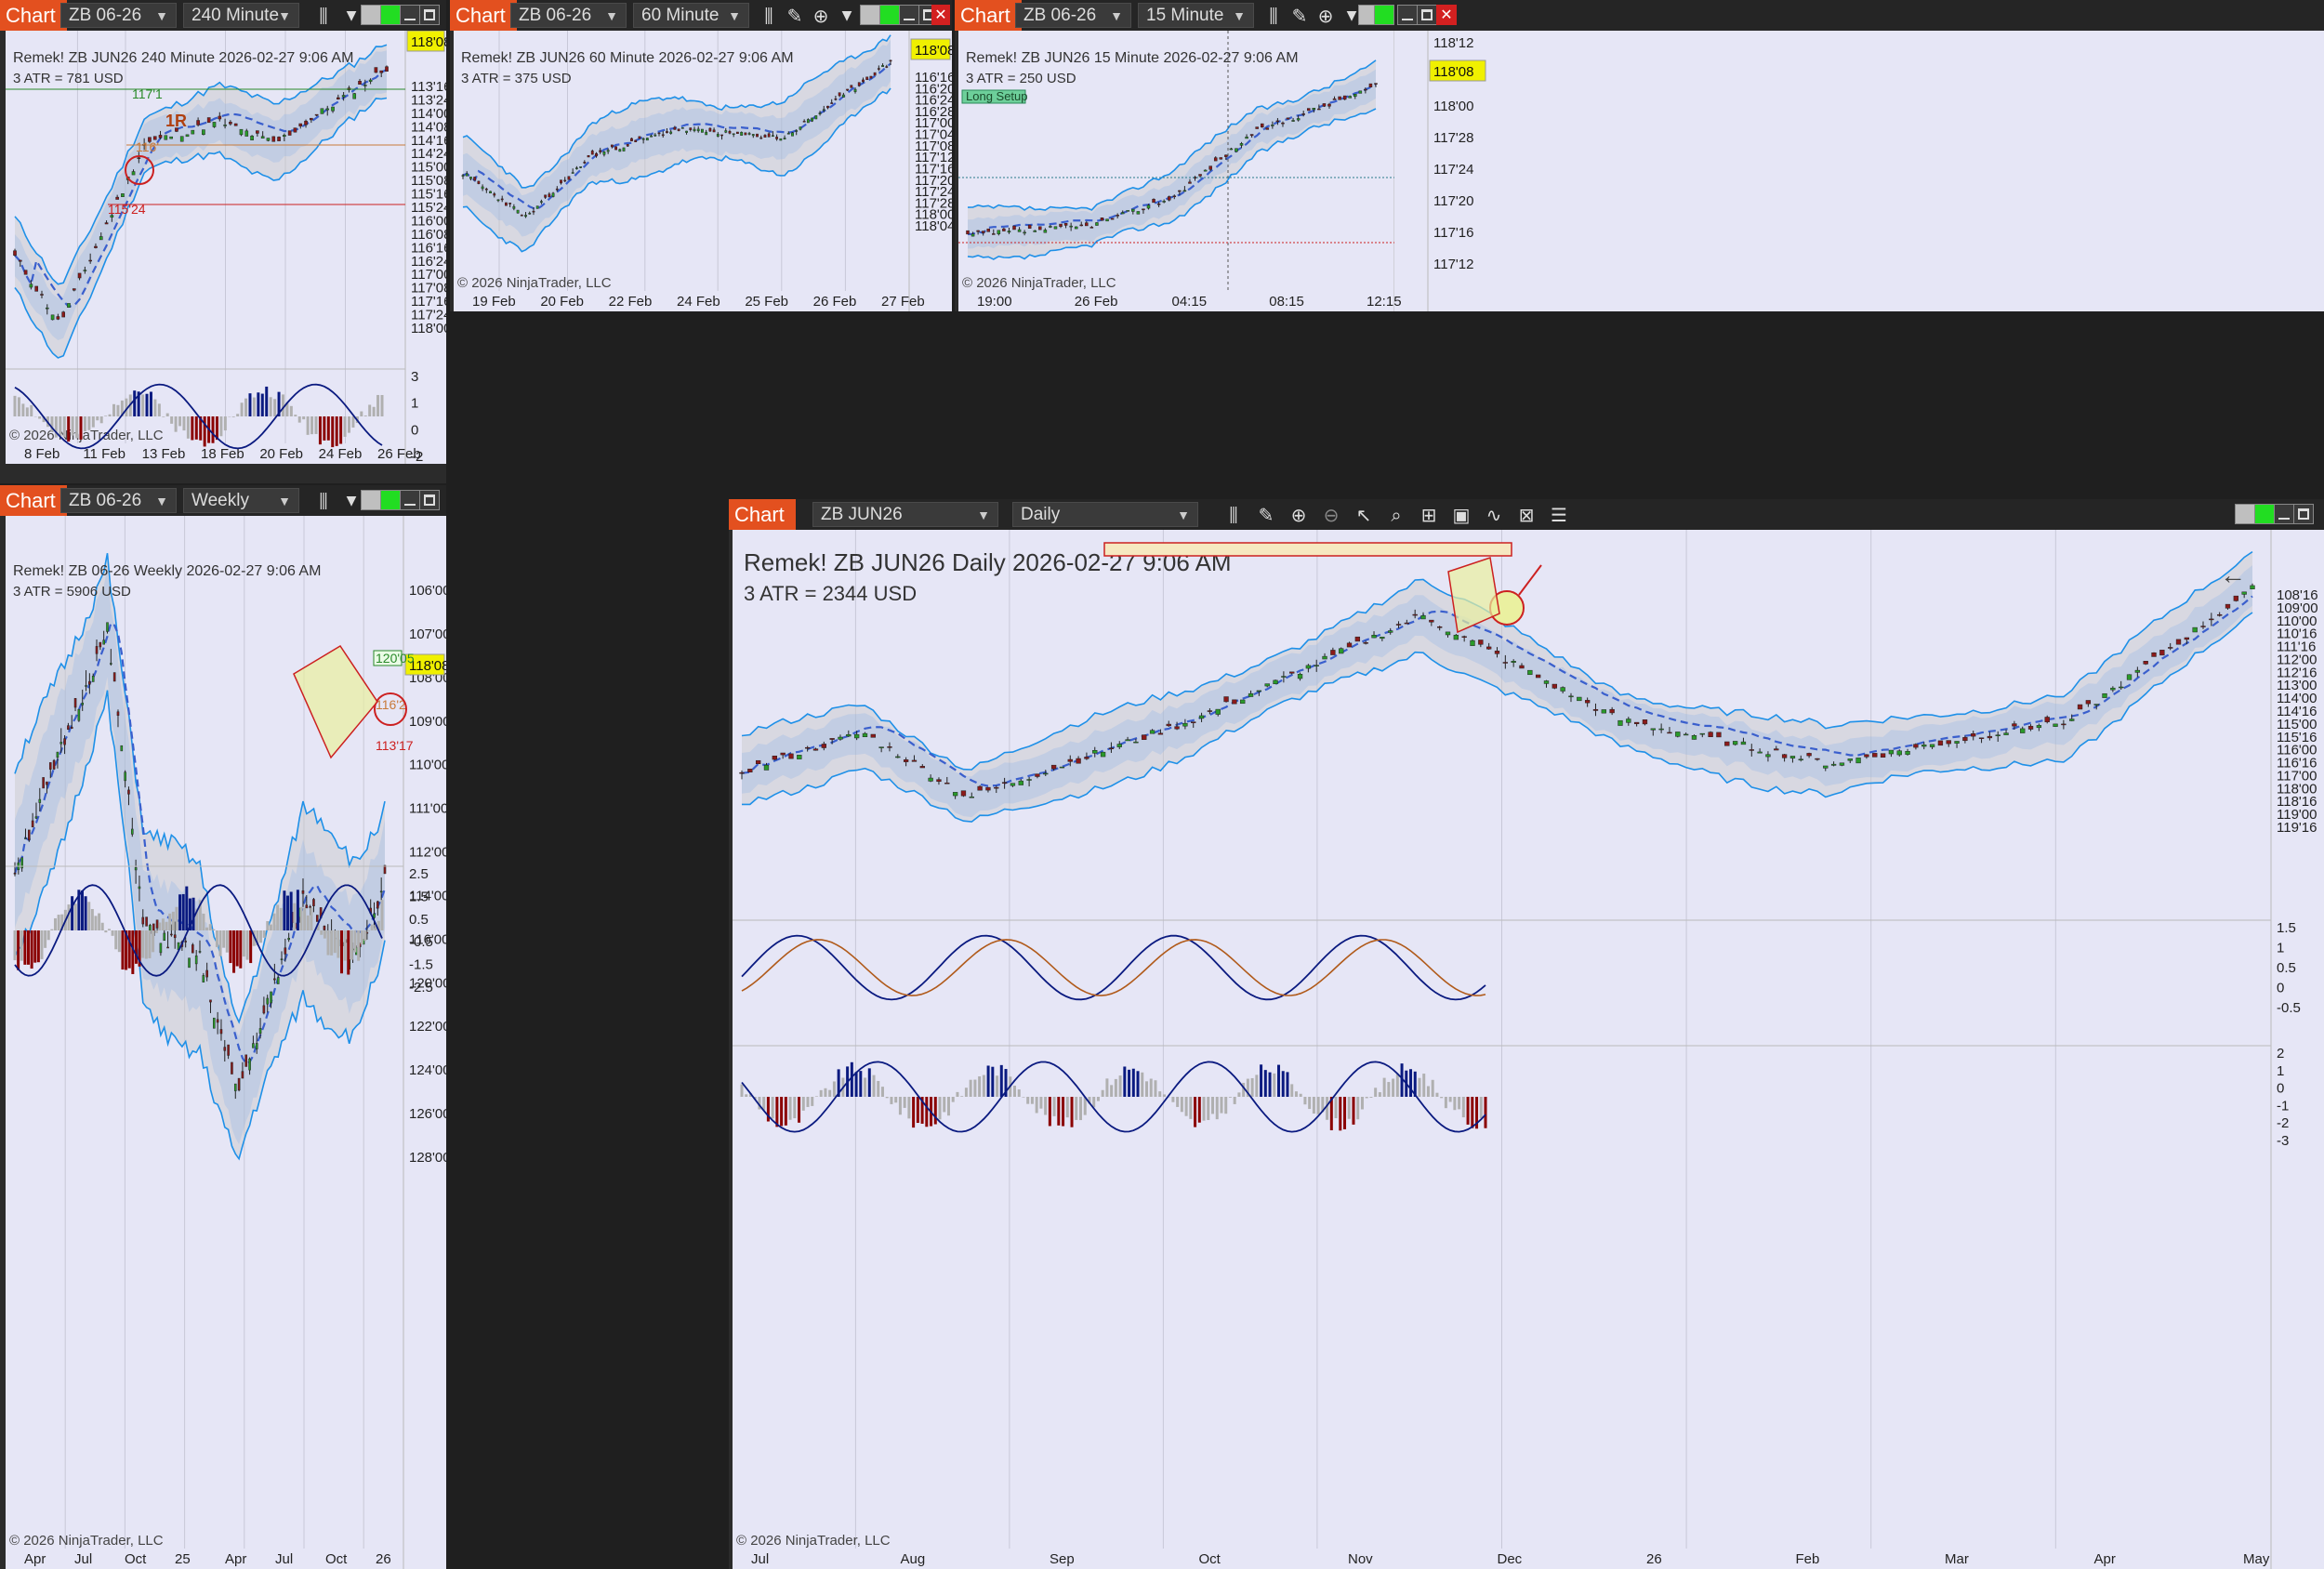  Describe the element at coordinates (905, 514) in the screenshot. I see `instrument-selector: ZB JUN26 ▼` at that location.